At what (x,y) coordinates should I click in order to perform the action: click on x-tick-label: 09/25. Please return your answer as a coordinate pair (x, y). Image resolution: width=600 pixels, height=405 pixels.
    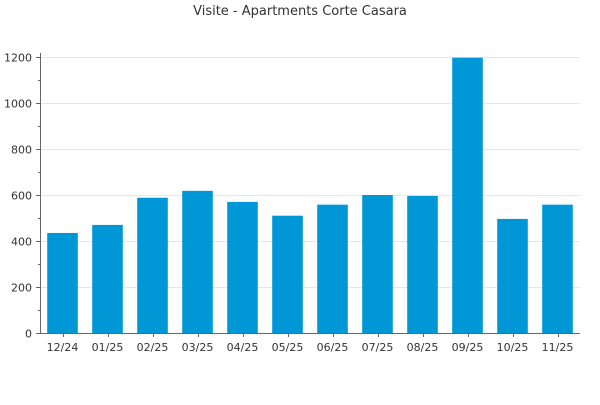
    Looking at the image, I should click on (468, 347).